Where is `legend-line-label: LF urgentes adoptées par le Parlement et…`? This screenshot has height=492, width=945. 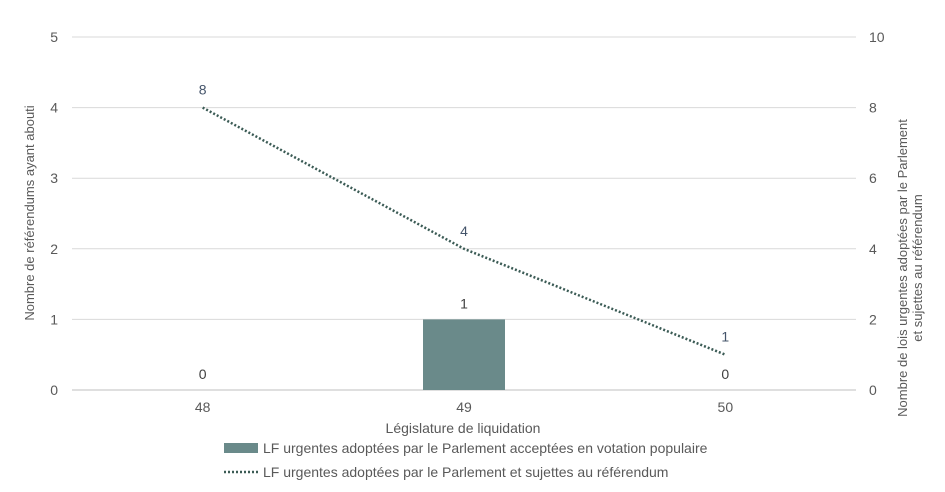 legend-line-label: LF urgentes adoptées par le Parlement et… is located at coordinates (465, 472).